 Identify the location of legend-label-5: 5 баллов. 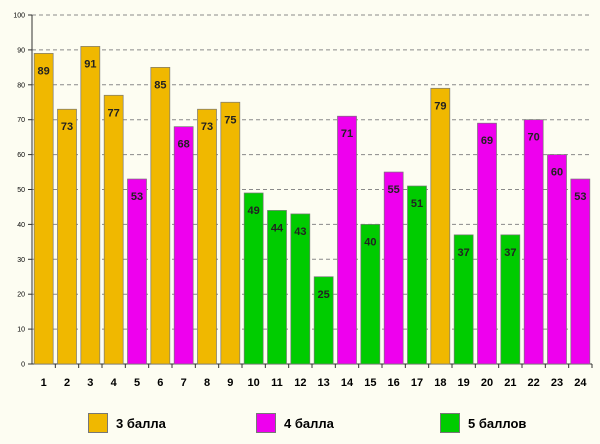
(497, 423).